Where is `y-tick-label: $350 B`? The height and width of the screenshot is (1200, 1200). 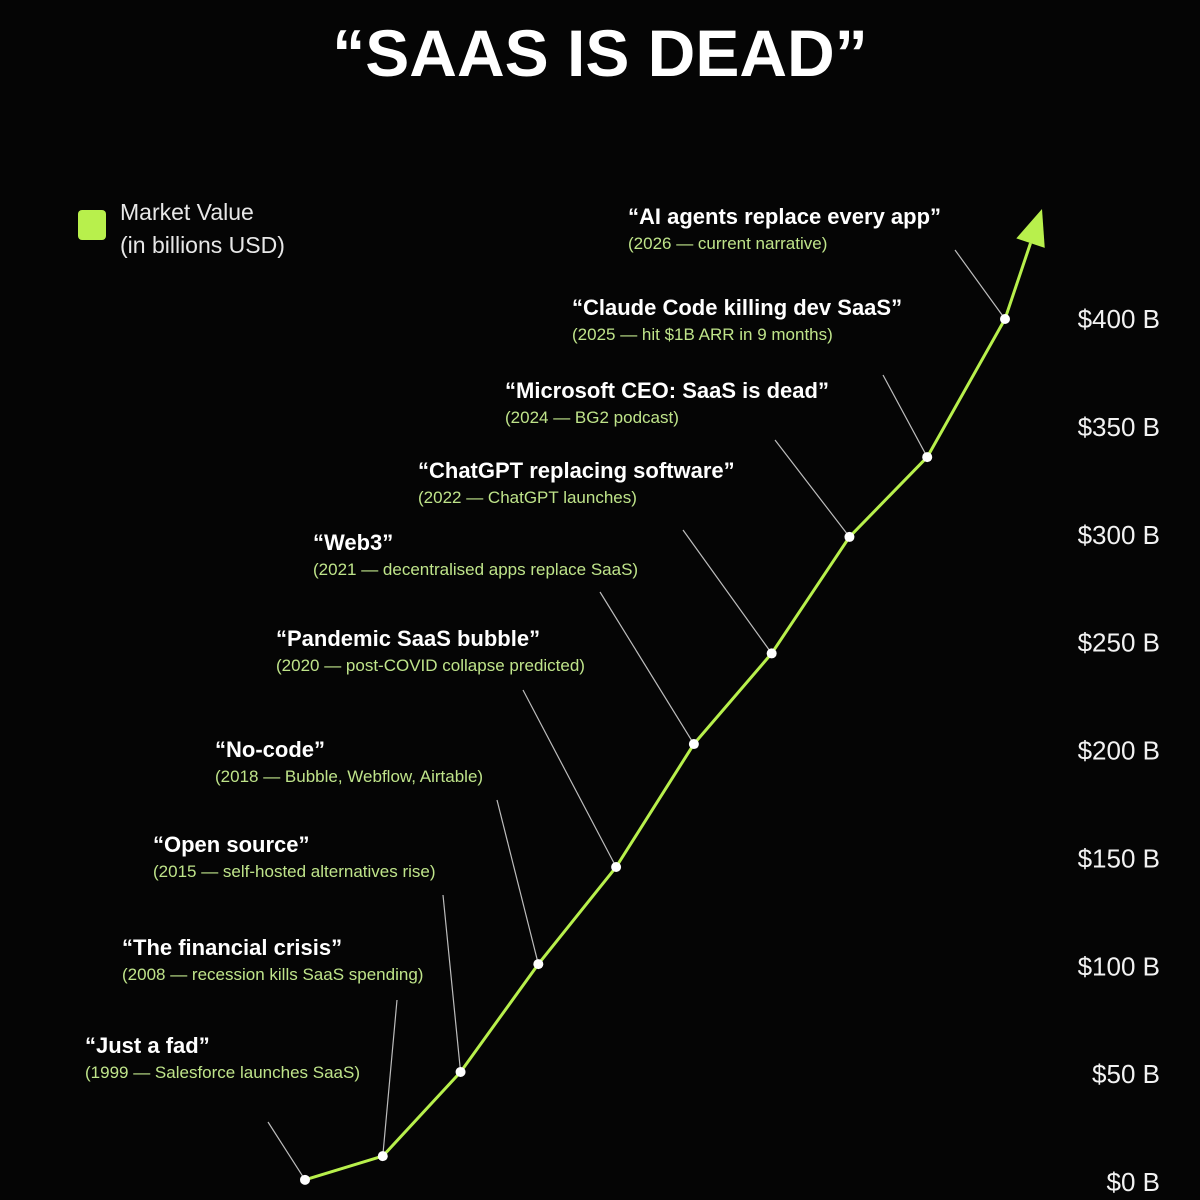
y-tick-label: $350 B is located at coordinates (1119, 427).